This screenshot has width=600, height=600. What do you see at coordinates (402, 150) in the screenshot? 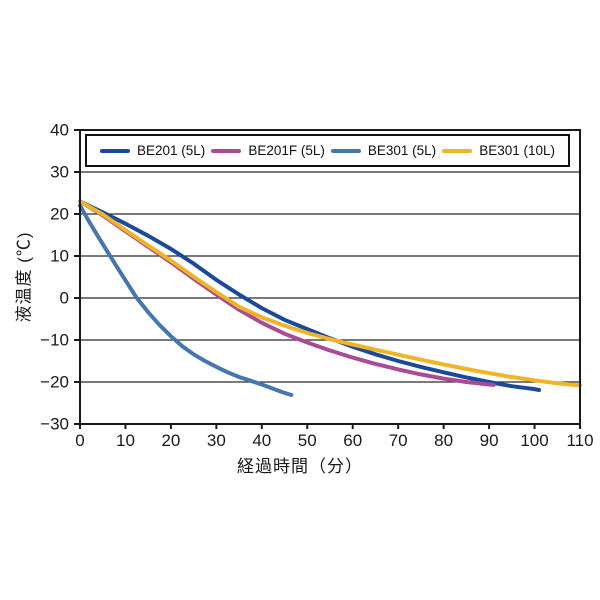
I see `legend-label-be301-5l: BE301 (5L)` at bounding box center [402, 150].